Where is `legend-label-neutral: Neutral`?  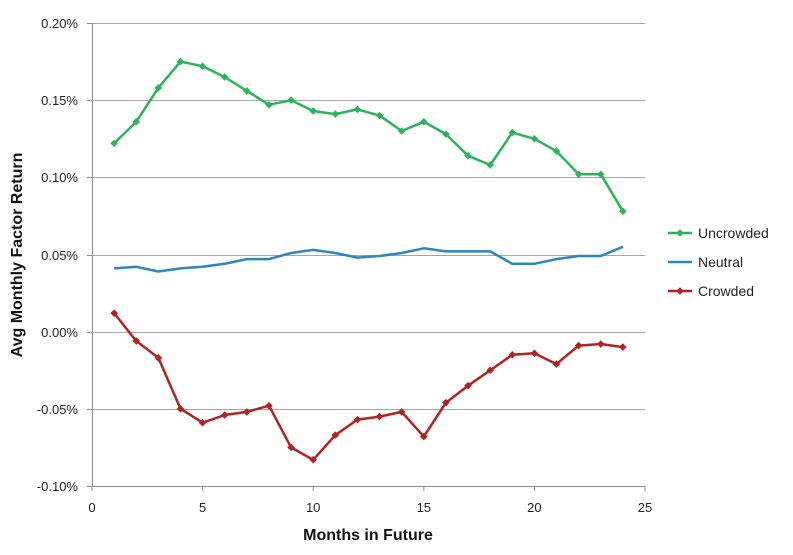 legend-label-neutral: Neutral is located at coordinates (720, 262).